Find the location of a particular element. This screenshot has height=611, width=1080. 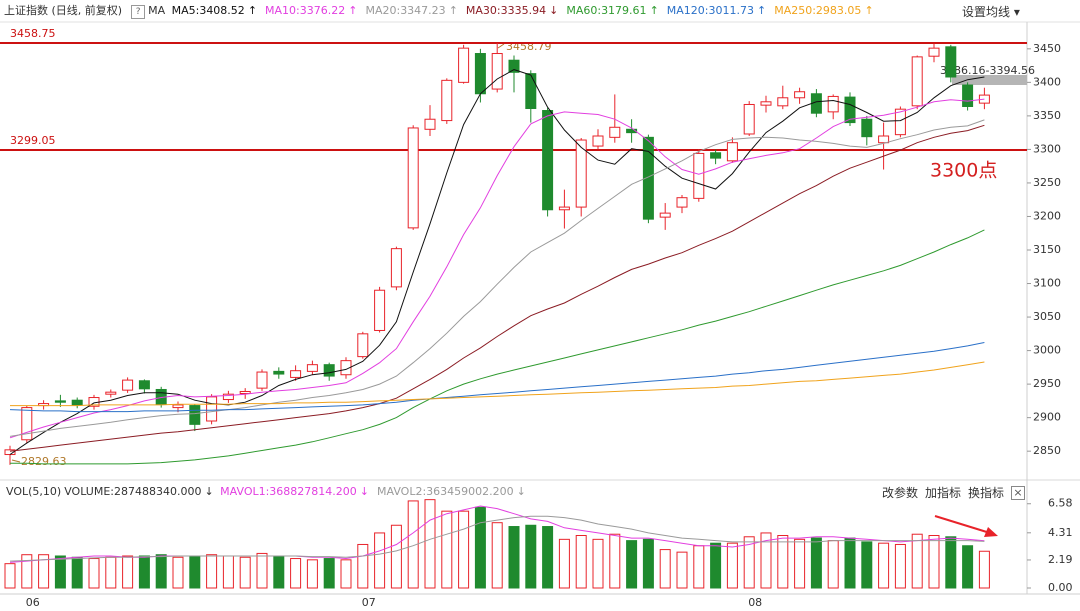

legend-trend: ↓ is located at coordinates (364, 491).